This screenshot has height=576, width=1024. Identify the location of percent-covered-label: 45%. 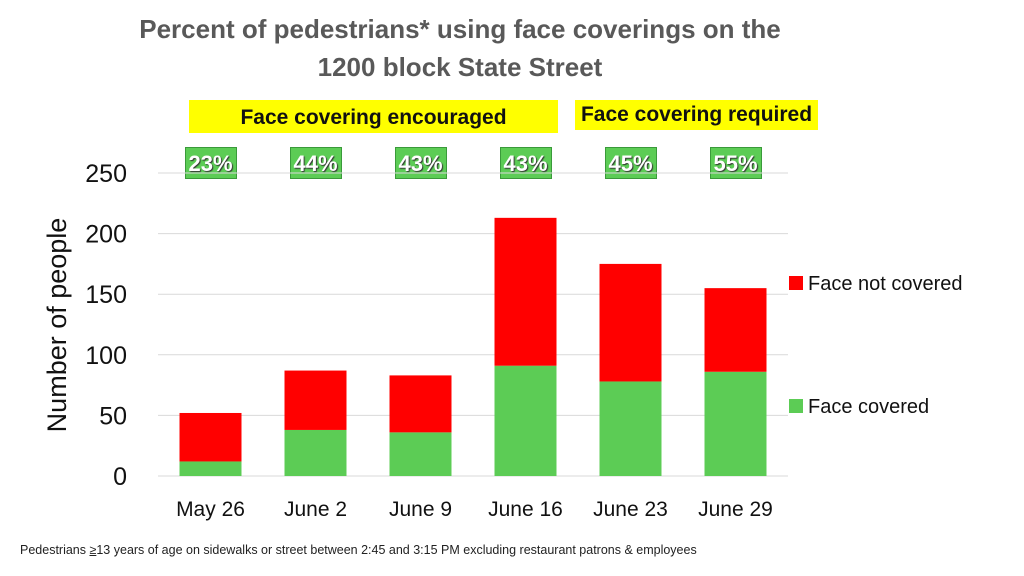
(630, 163).